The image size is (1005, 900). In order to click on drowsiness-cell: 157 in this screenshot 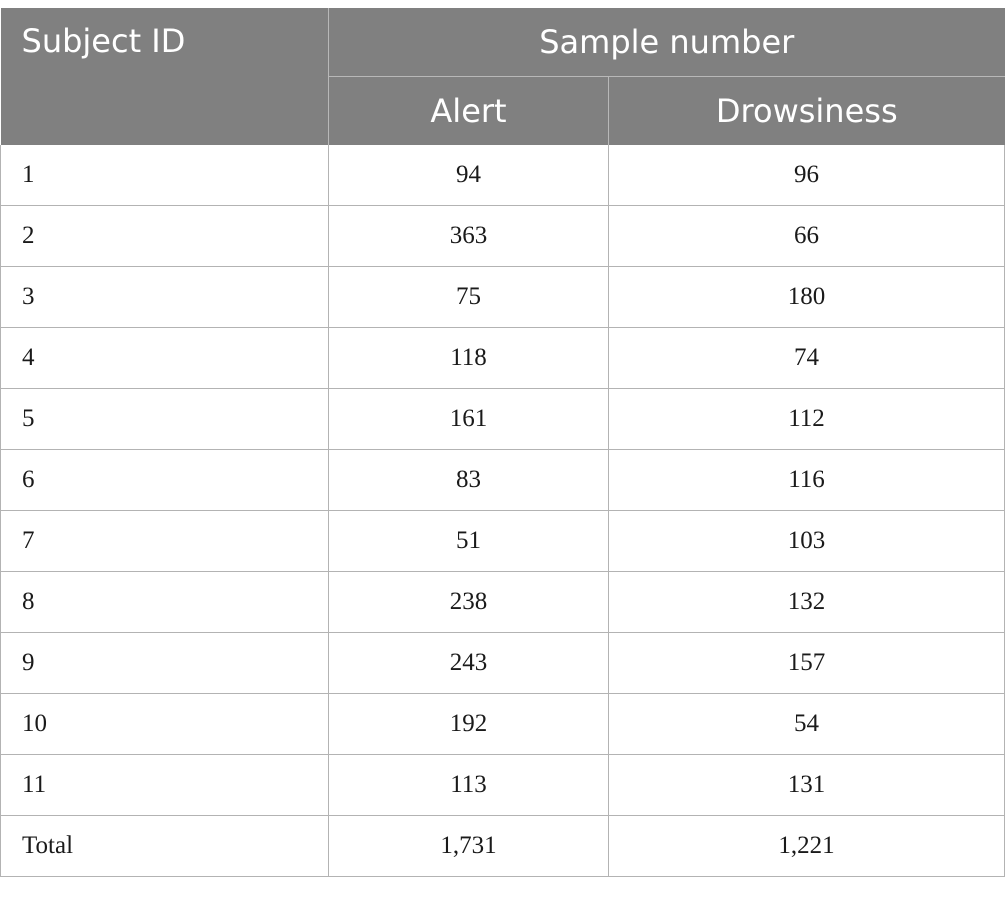, I will do `click(806, 663)`.